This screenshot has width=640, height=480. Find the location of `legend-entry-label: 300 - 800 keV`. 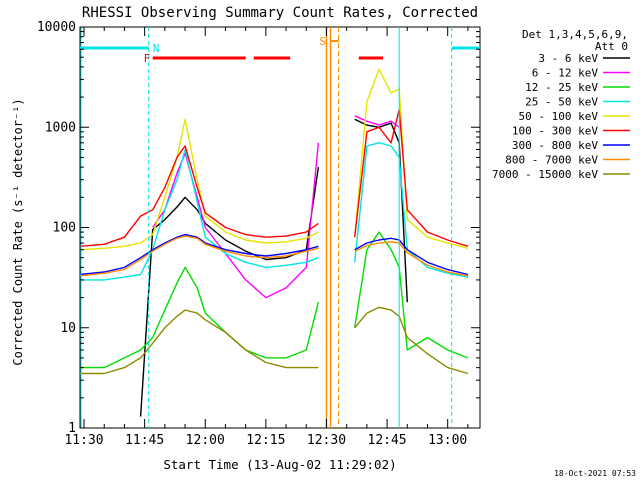

legend-entry-label: 300 - 800 keV is located at coordinates (555, 145).